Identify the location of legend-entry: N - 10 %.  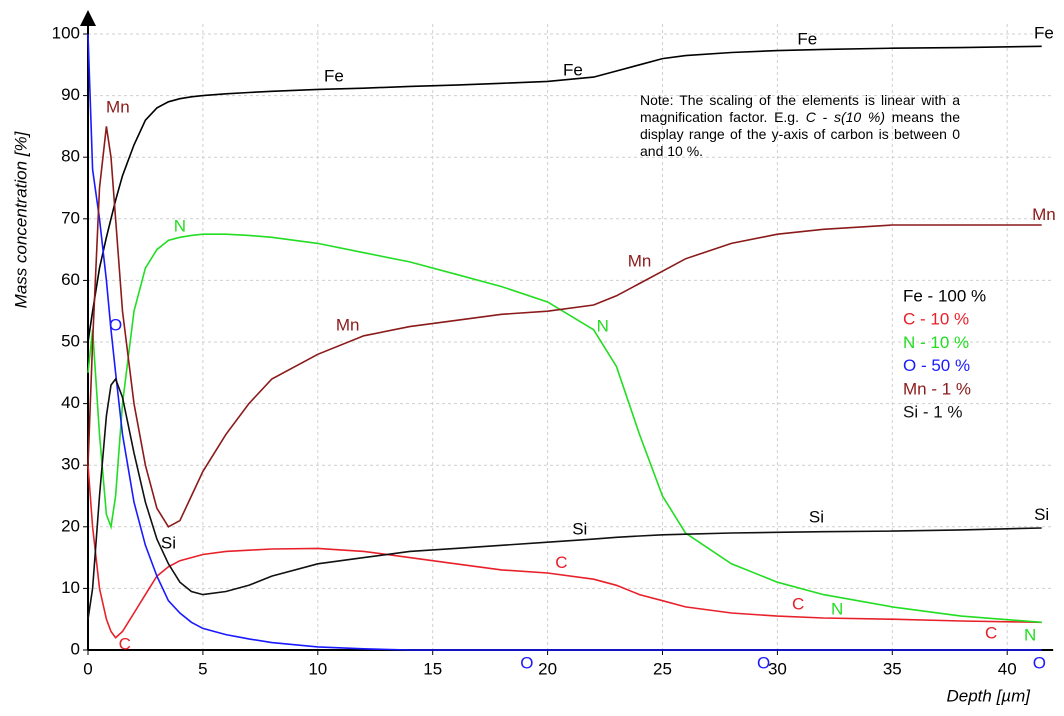
(936, 342).